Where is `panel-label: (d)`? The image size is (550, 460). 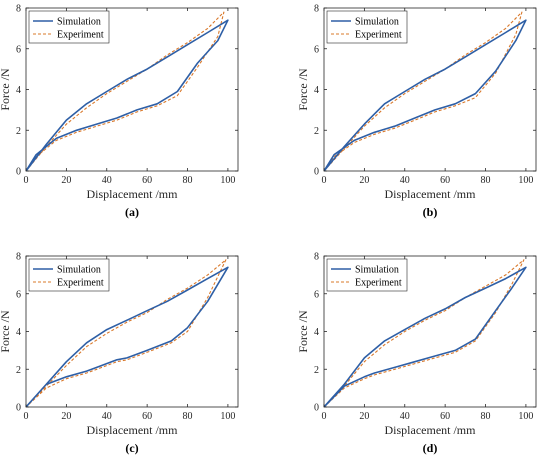
panel-label: (d) is located at coordinates (430, 448).